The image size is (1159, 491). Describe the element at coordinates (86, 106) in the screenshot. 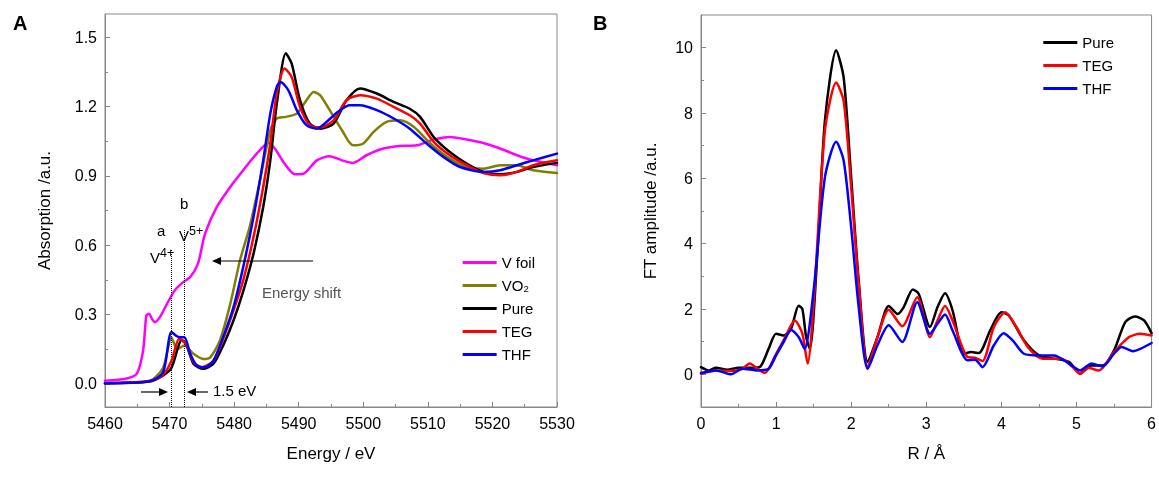

I see `y-tick-label: 1.2` at that location.